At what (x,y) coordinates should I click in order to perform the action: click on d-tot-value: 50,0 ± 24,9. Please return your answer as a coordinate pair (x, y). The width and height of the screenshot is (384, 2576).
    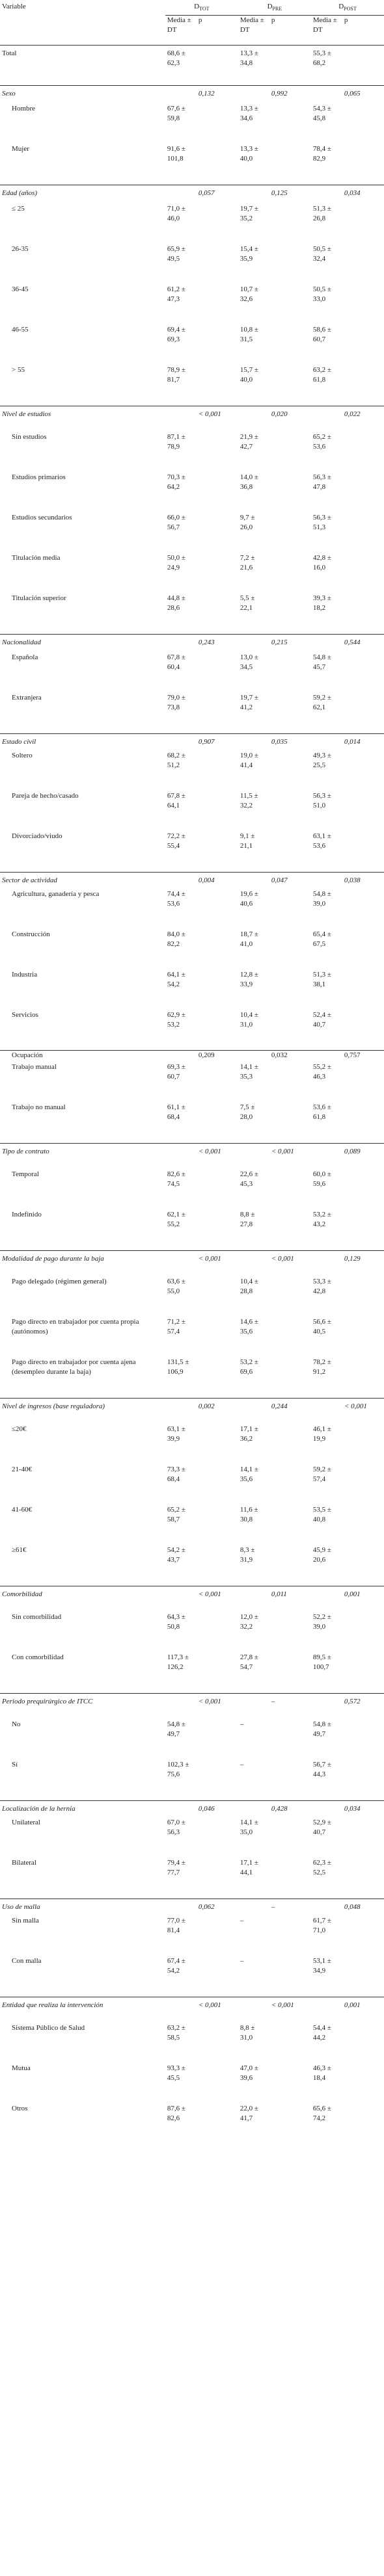
    Looking at the image, I should click on (176, 562).